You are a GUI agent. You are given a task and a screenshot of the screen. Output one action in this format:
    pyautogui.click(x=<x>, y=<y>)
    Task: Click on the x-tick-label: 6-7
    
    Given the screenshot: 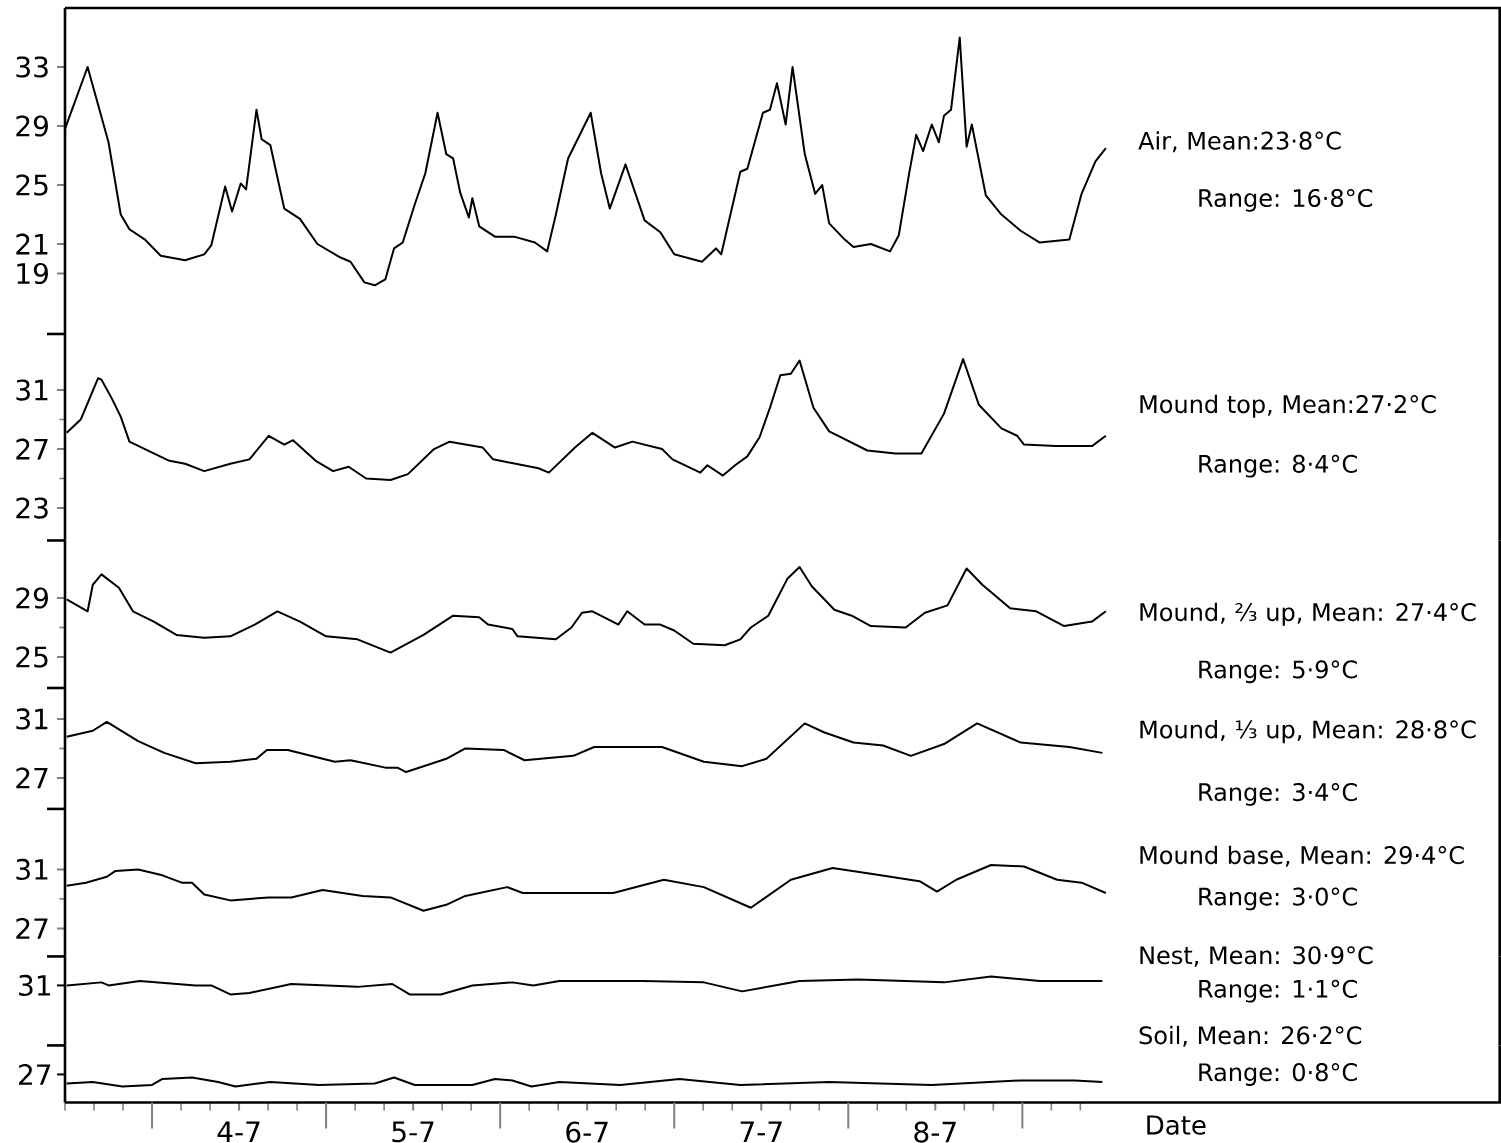 What is the action you would take?
    pyautogui.click(x=587, y=1132)
    